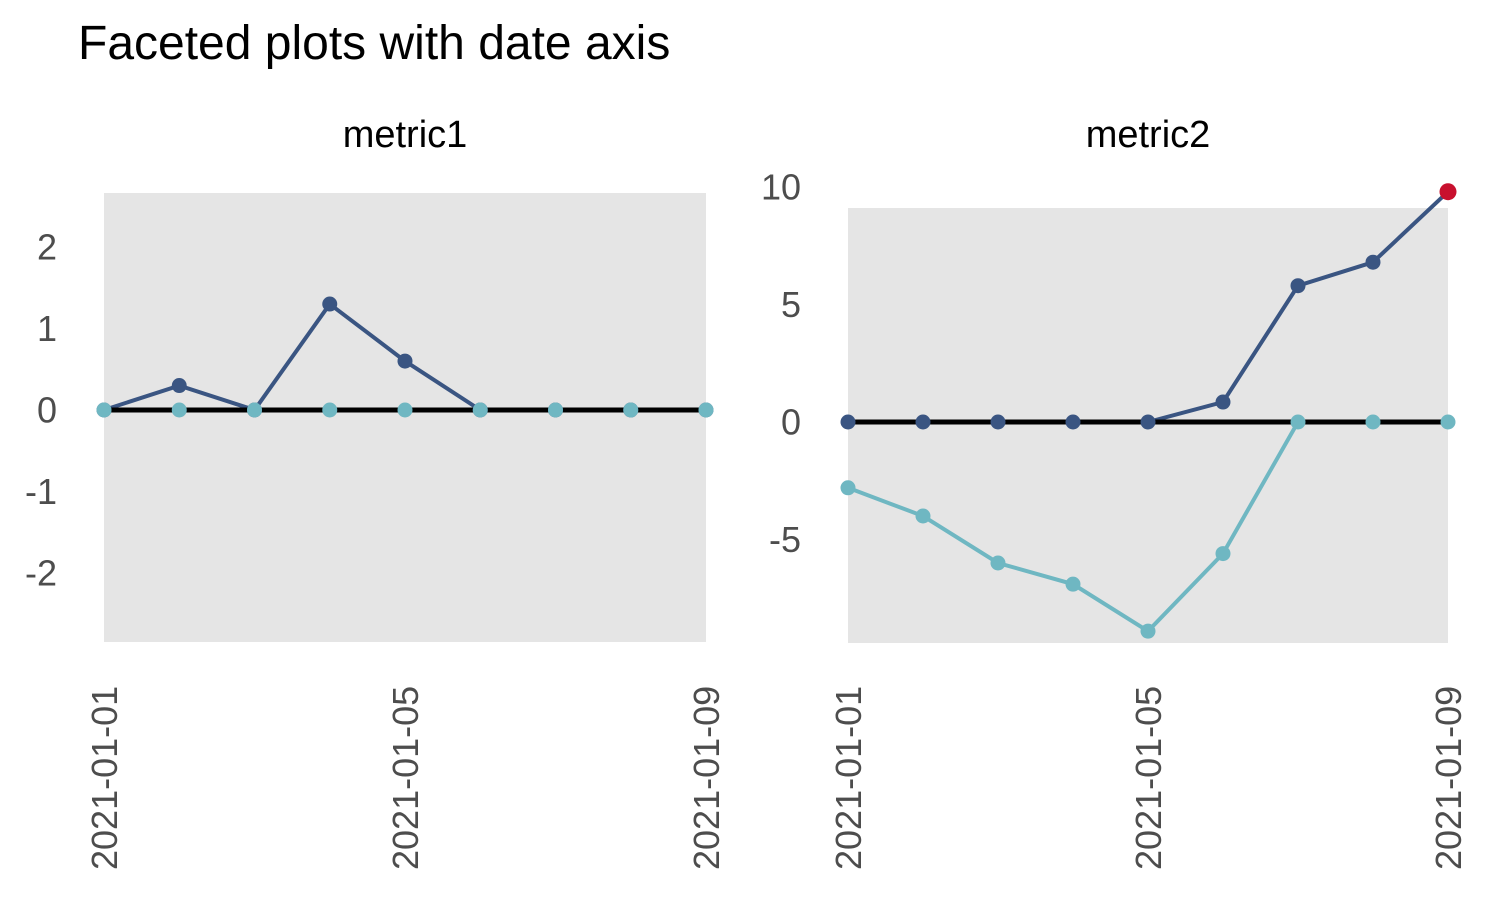 The width and height of the screenshot is (1500, 900). Describe the element at coordinates (781, 187) in the screenshot. I see `y-tick-label: 10` at that location.